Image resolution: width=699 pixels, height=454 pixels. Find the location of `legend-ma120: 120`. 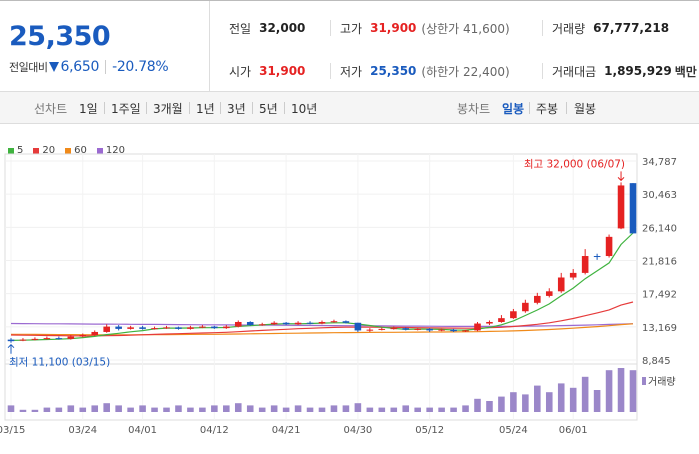

legend-ma120: 120 is located at coordinates (110, 150).